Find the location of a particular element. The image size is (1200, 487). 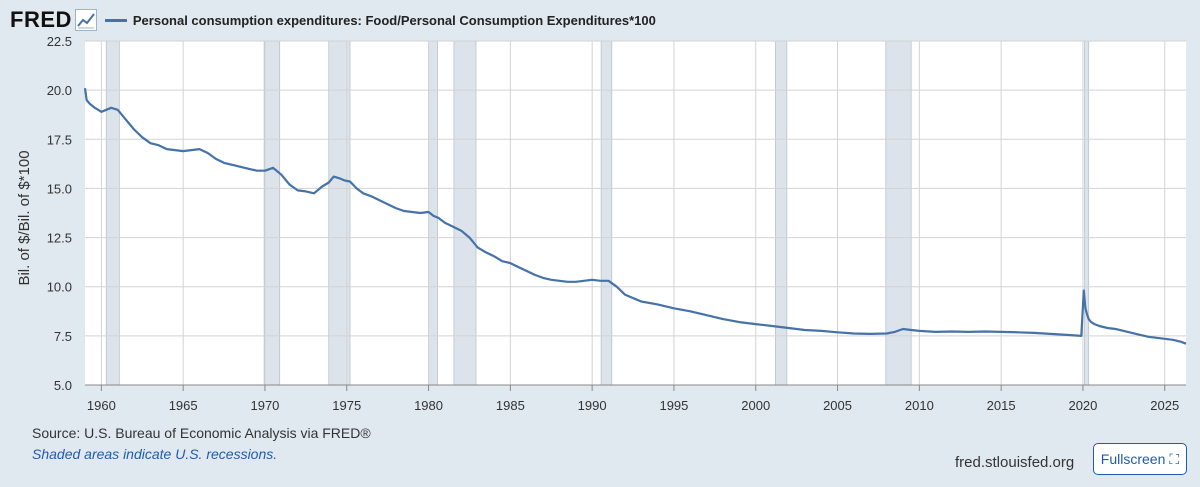

y-tick-label: 15.0 is located at coordinates (59, 188).